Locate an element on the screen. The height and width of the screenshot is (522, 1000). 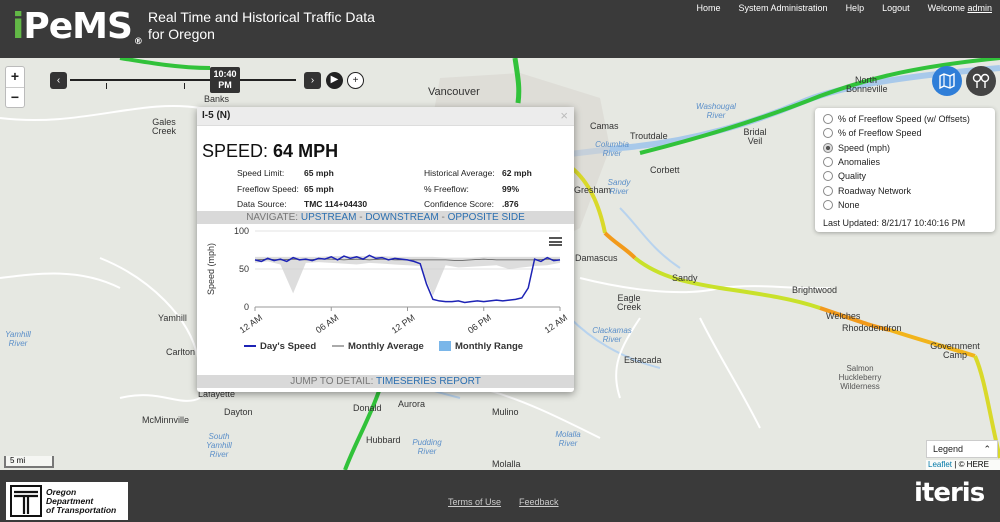
nav-logout: Logout is located at coordinates (896, 8).